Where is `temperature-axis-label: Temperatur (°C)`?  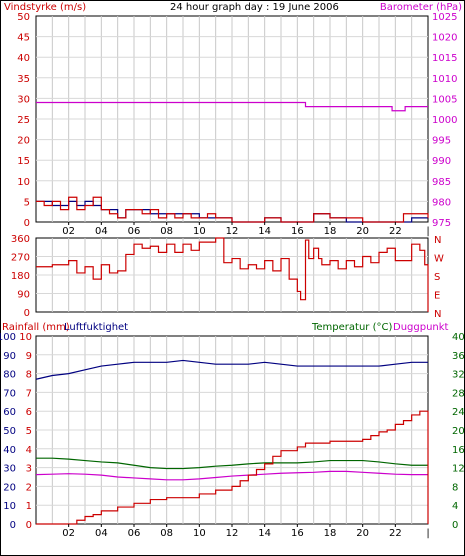
temperature-axis-label: Temperatur (°C) is located at coordinates (351, 327).